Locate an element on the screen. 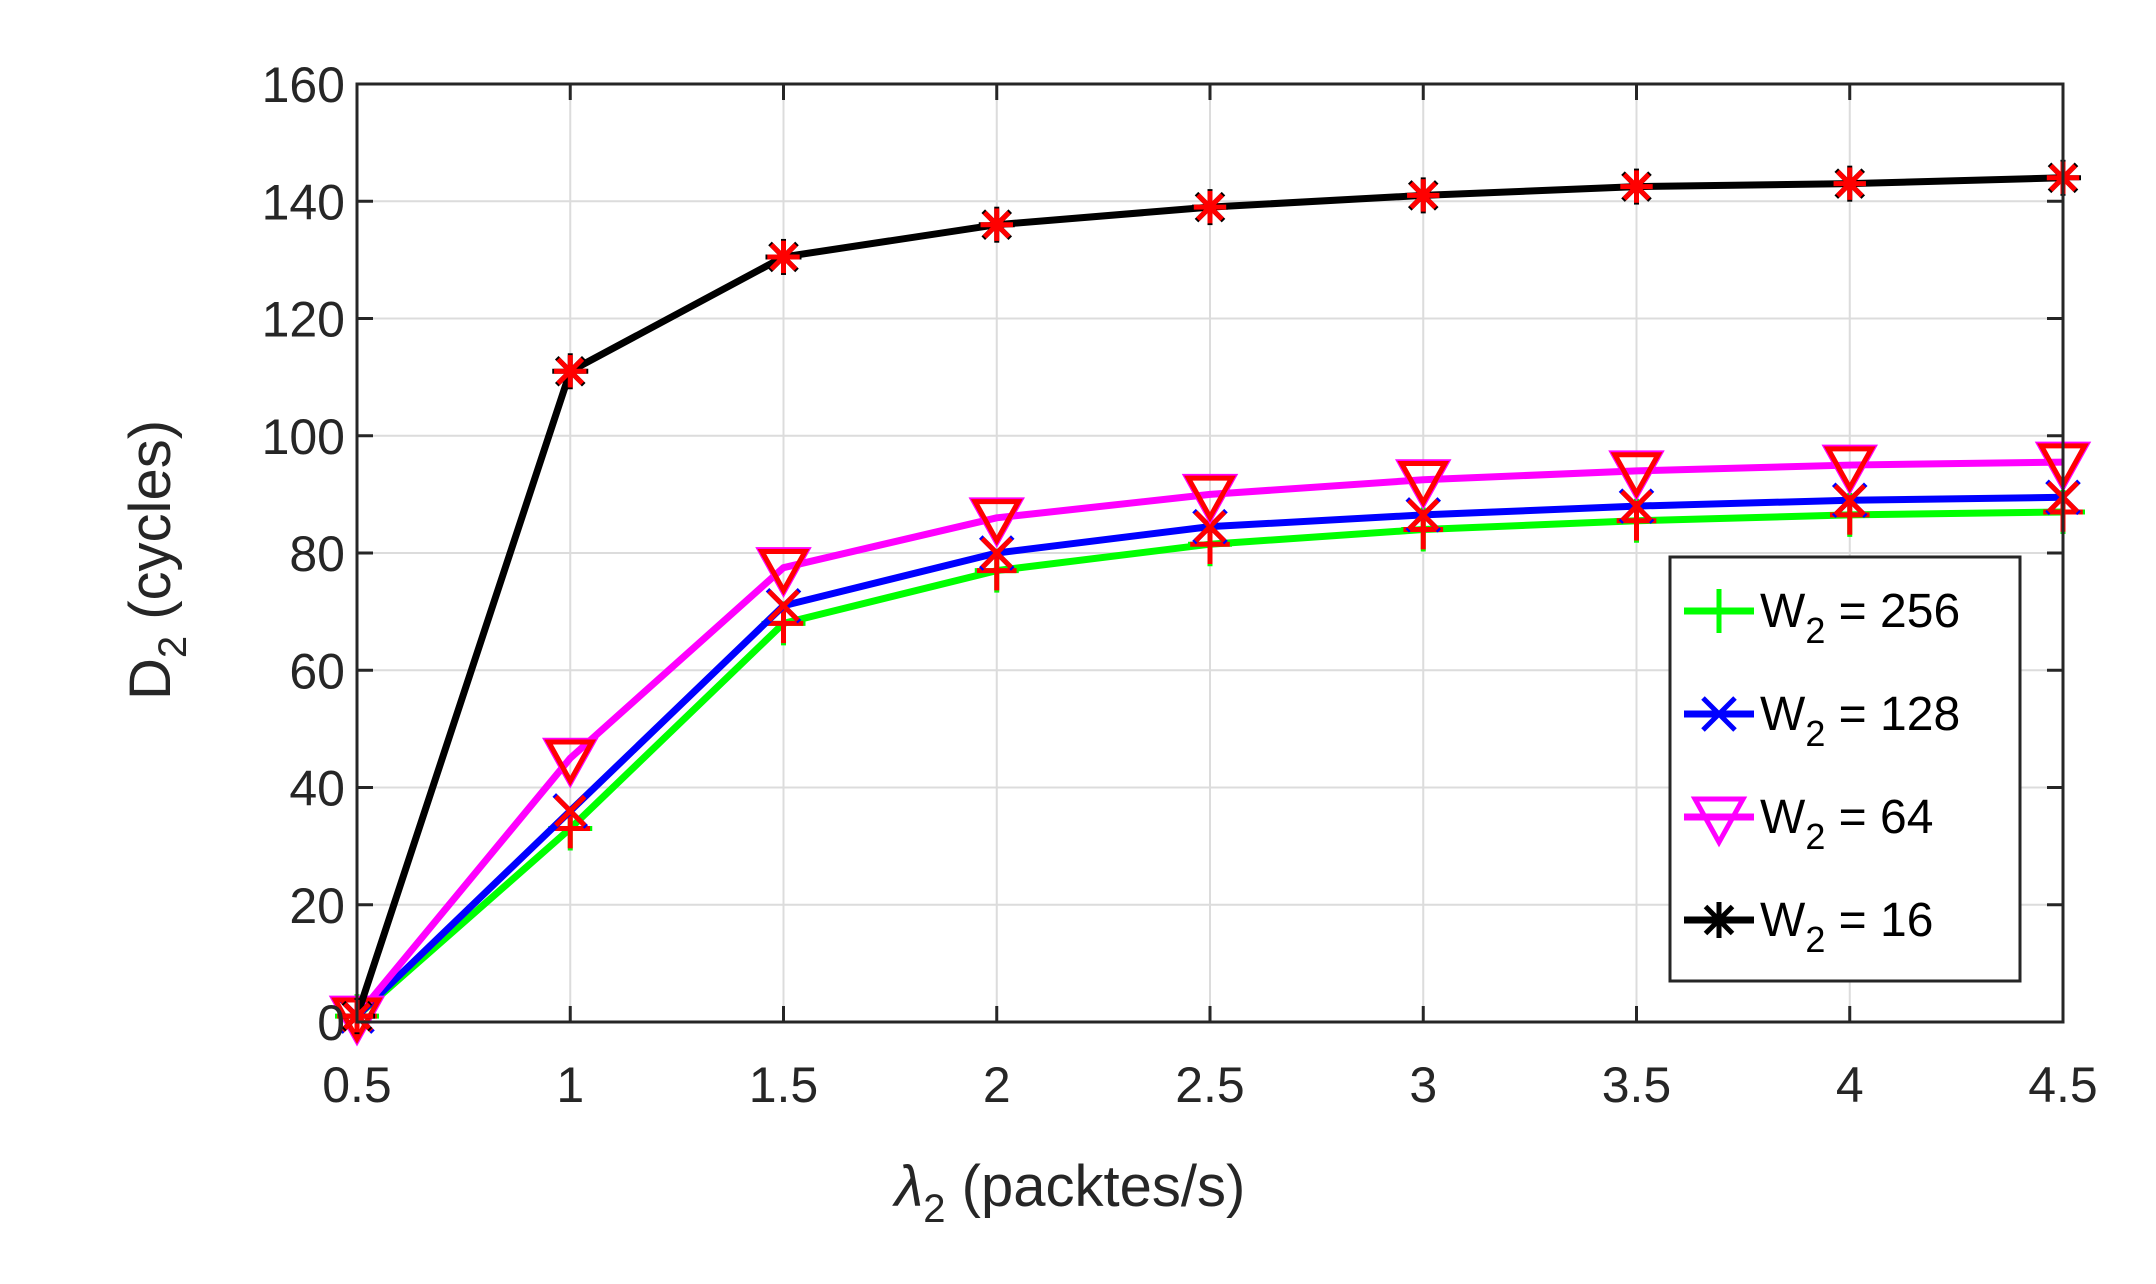 The height and width of the screenshot is (1284, 2156). legend-label-0: W2 = 256 is located at coordinates (1860, 618).